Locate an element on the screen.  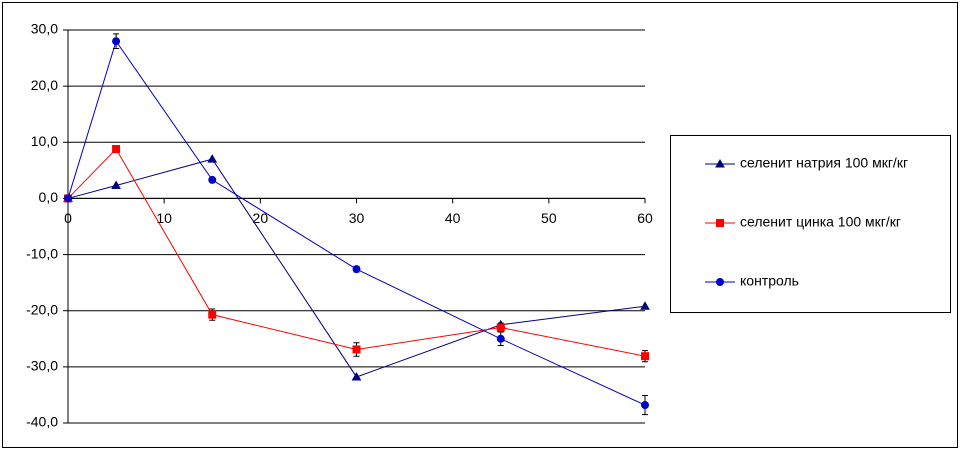
y-tick-label: -20,0 is located at coordinates (42, 309).